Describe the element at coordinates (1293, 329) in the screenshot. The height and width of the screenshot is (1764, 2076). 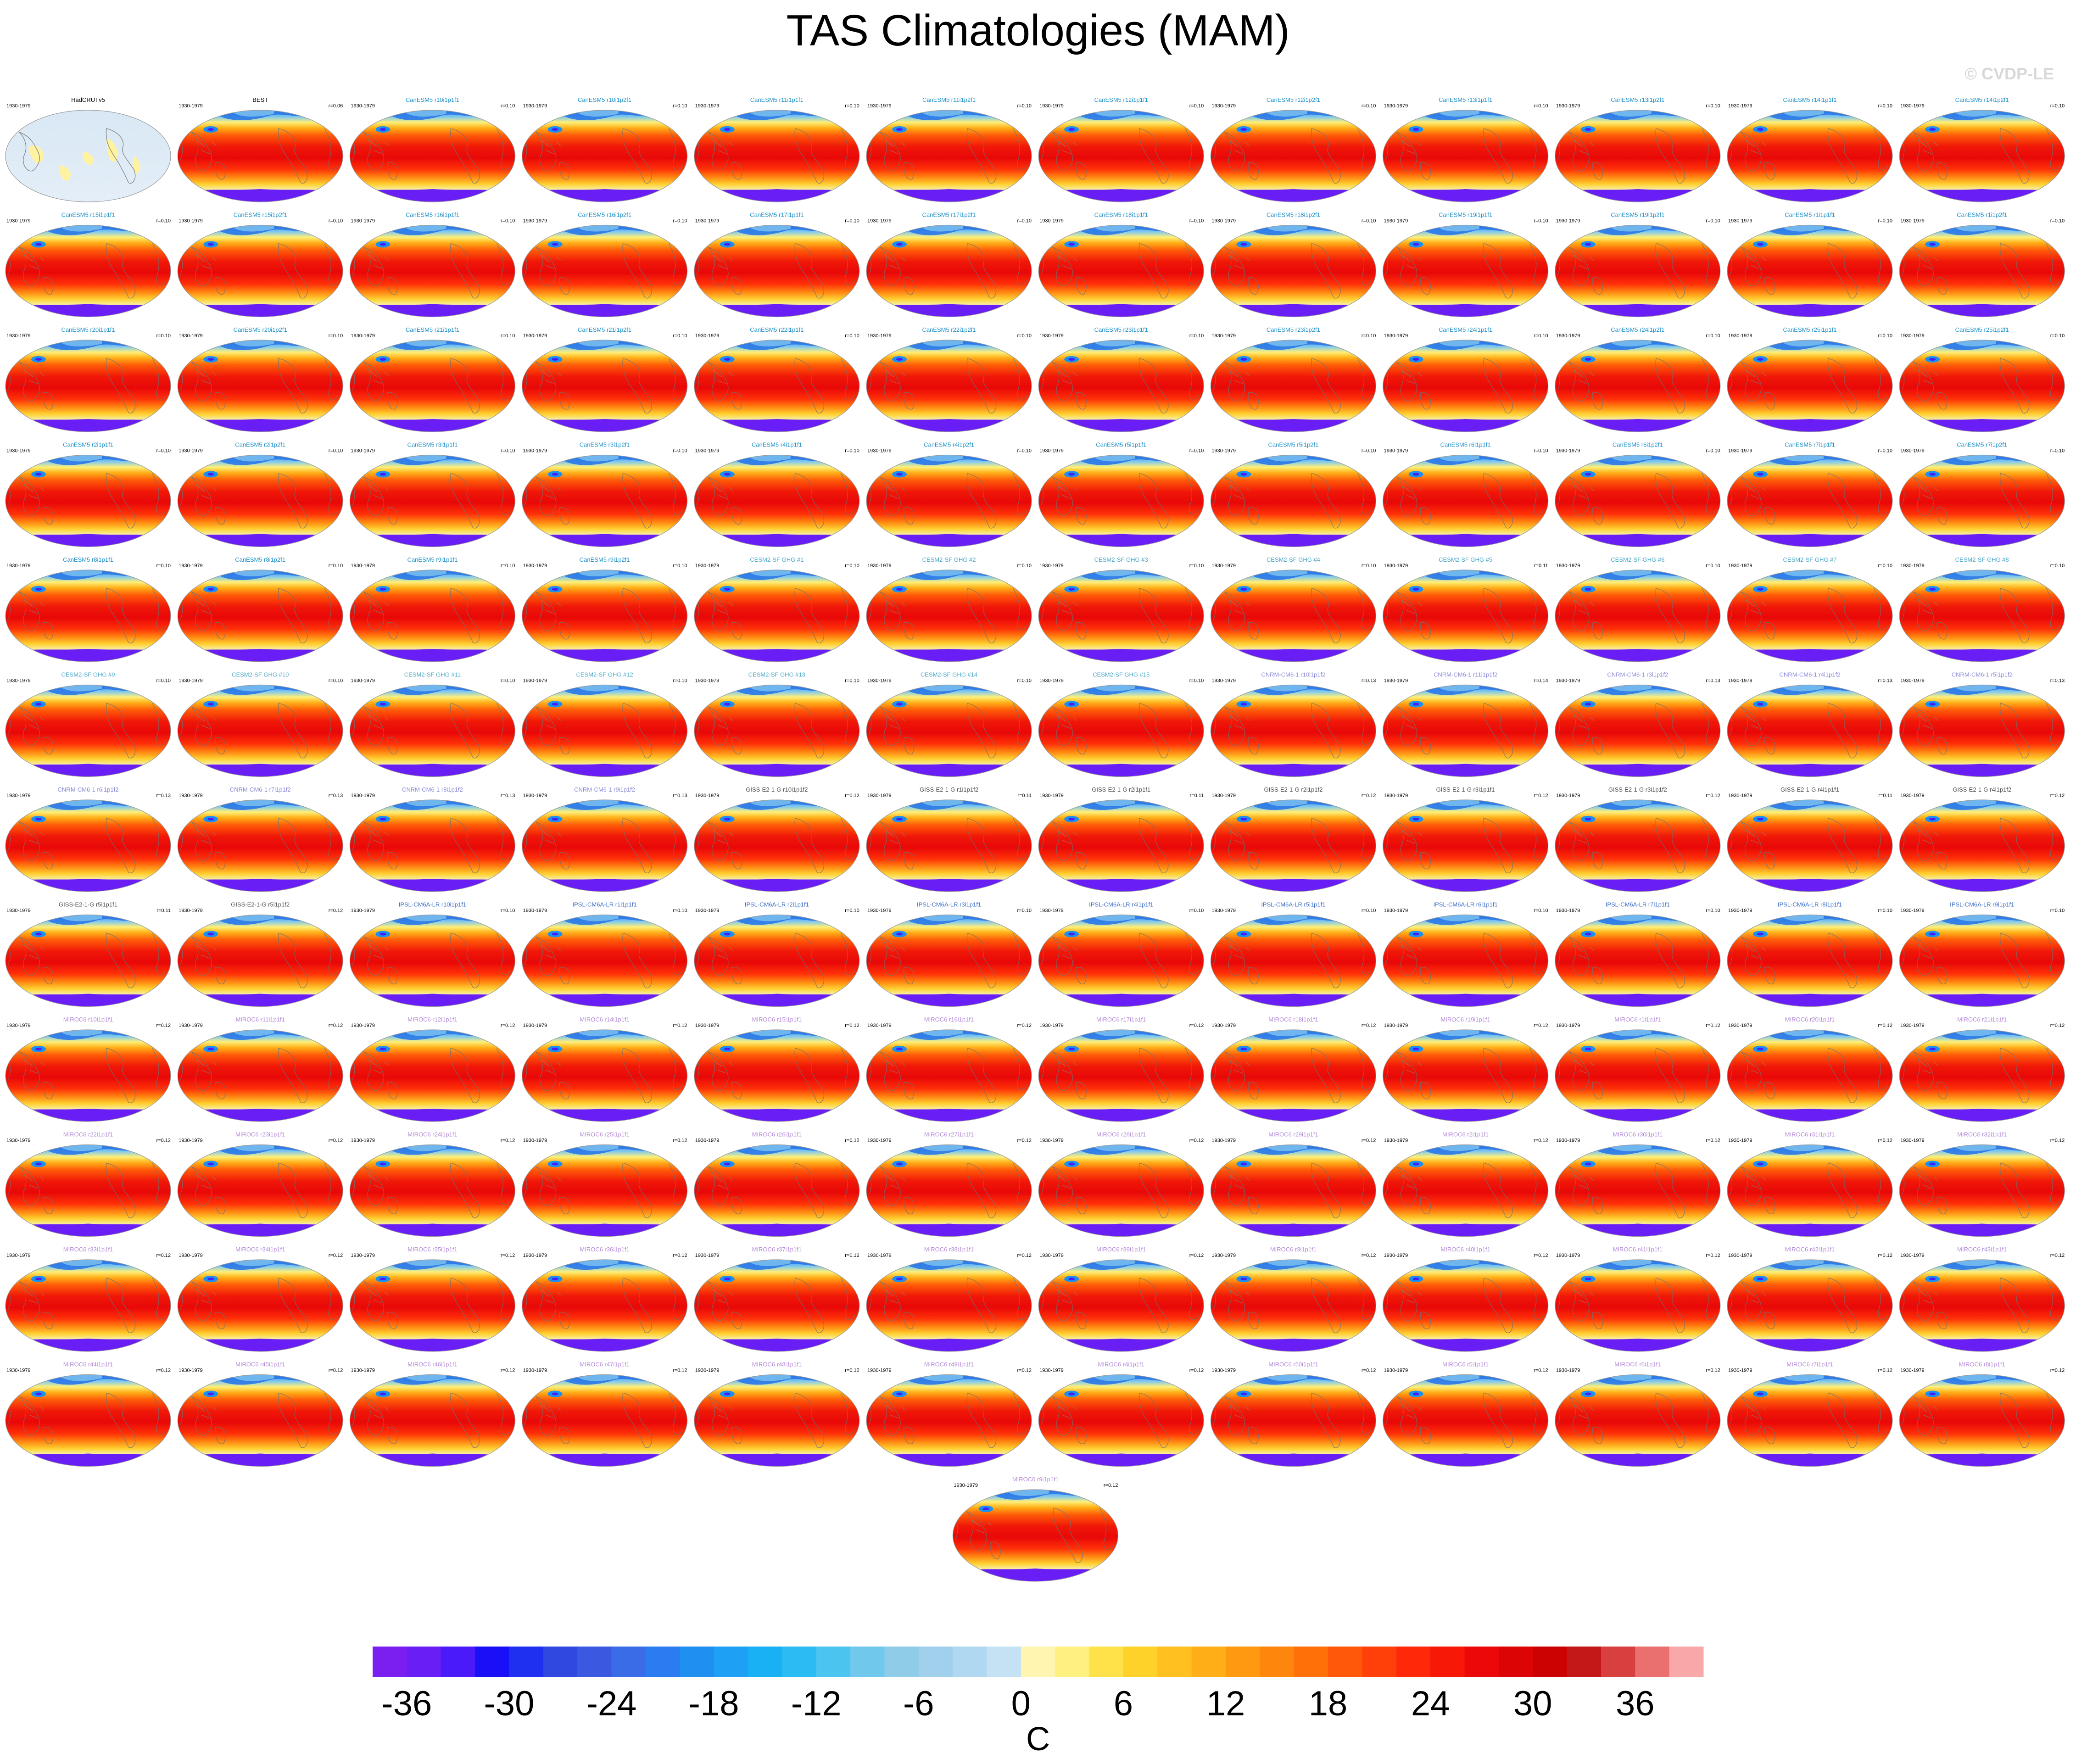
I see `panel-title: CanESM5 r23i1p2f1` at that location.